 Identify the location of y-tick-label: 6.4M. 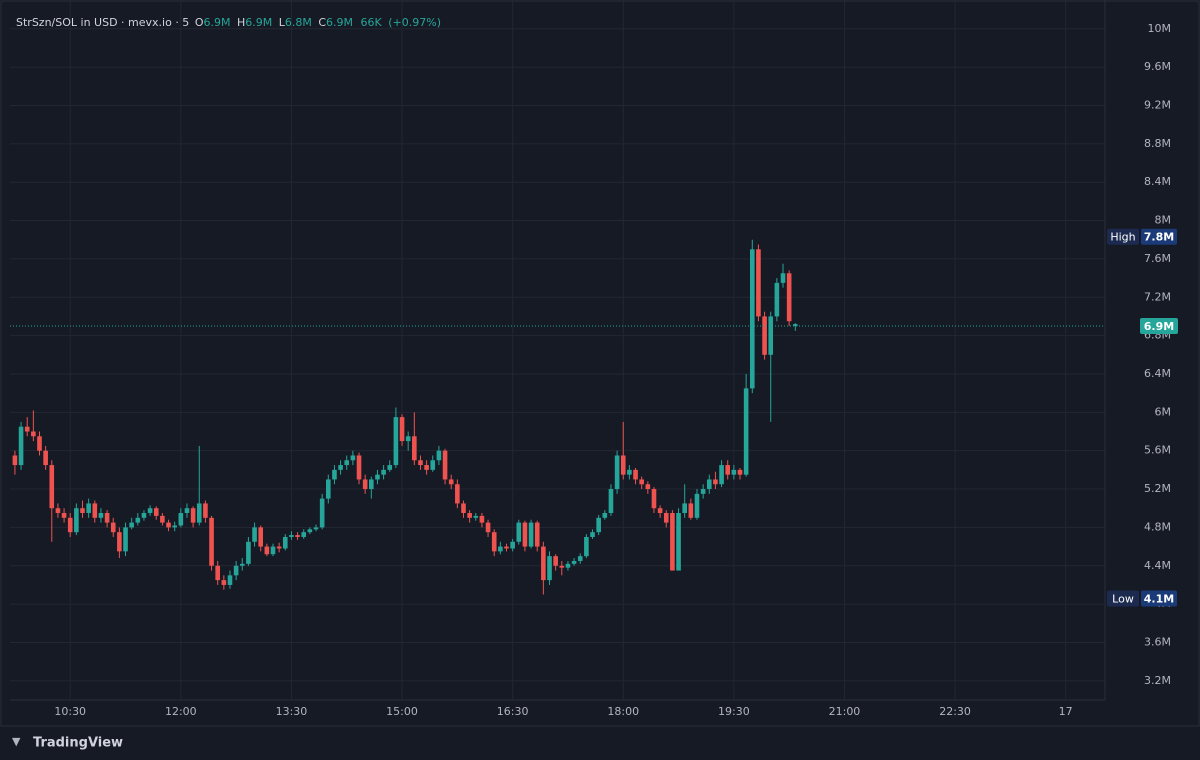
(1157, 373).